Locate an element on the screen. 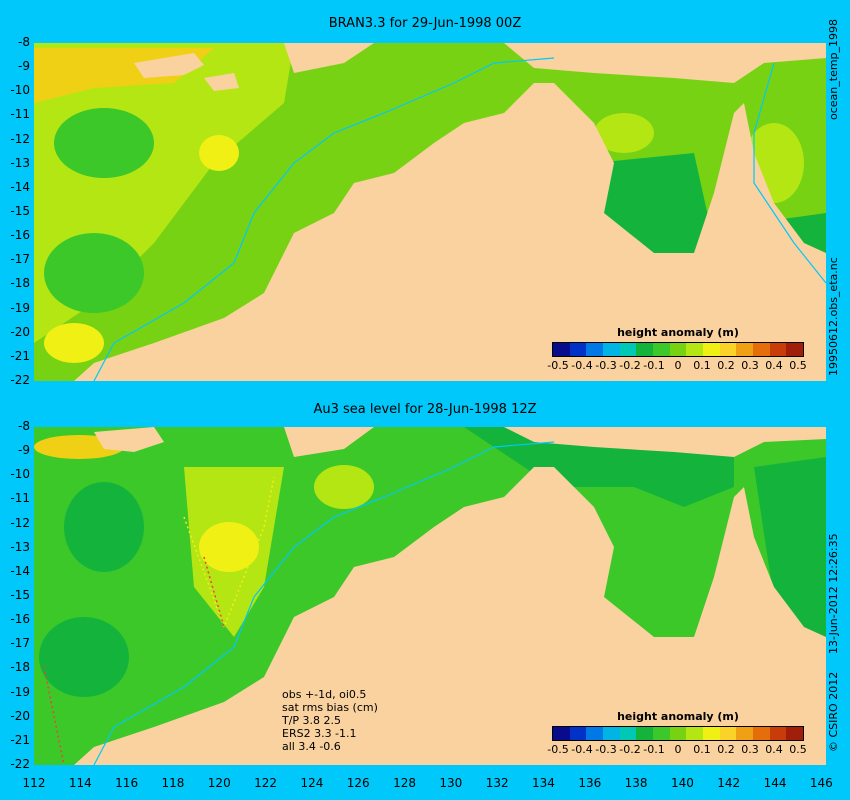 The width and height of the screenshot is (850, 800). x-tick-label: 130 is located at coordinates (451, 783).